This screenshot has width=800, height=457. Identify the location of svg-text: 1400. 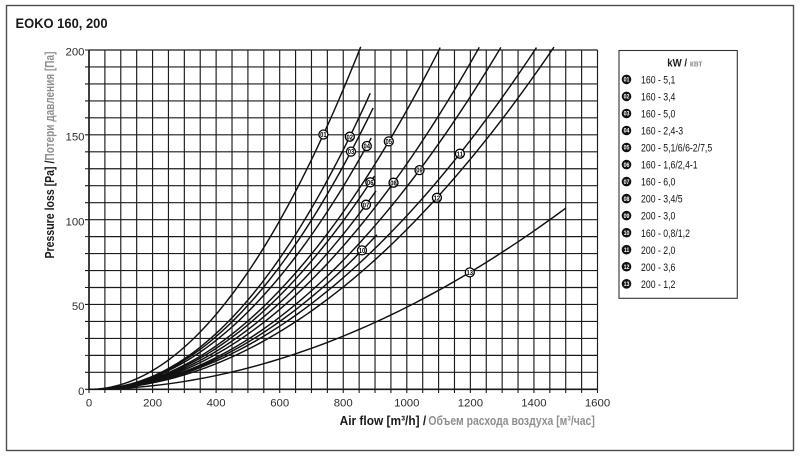
(533, 403).